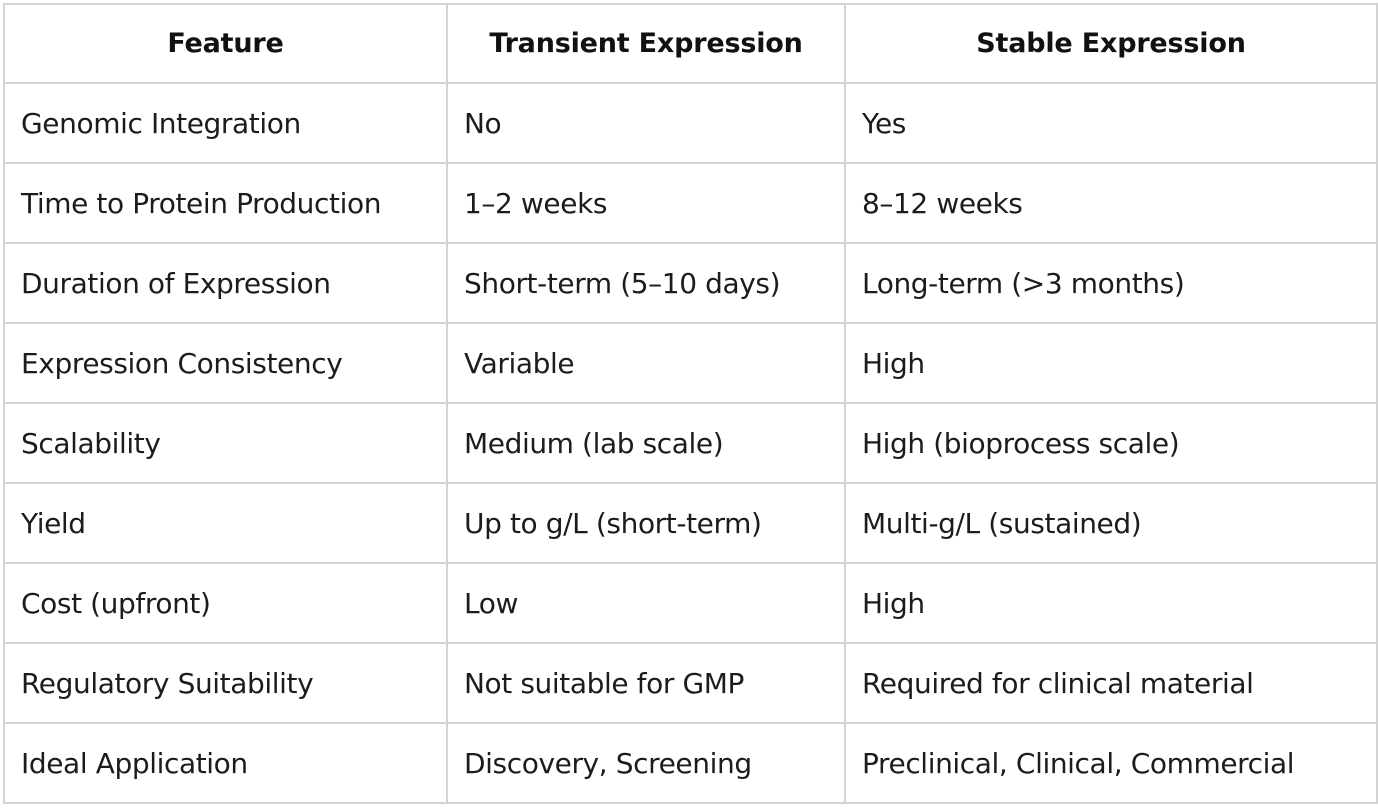  I want to click on table-row: Expression Consistency Variable High, so click(690, 363).